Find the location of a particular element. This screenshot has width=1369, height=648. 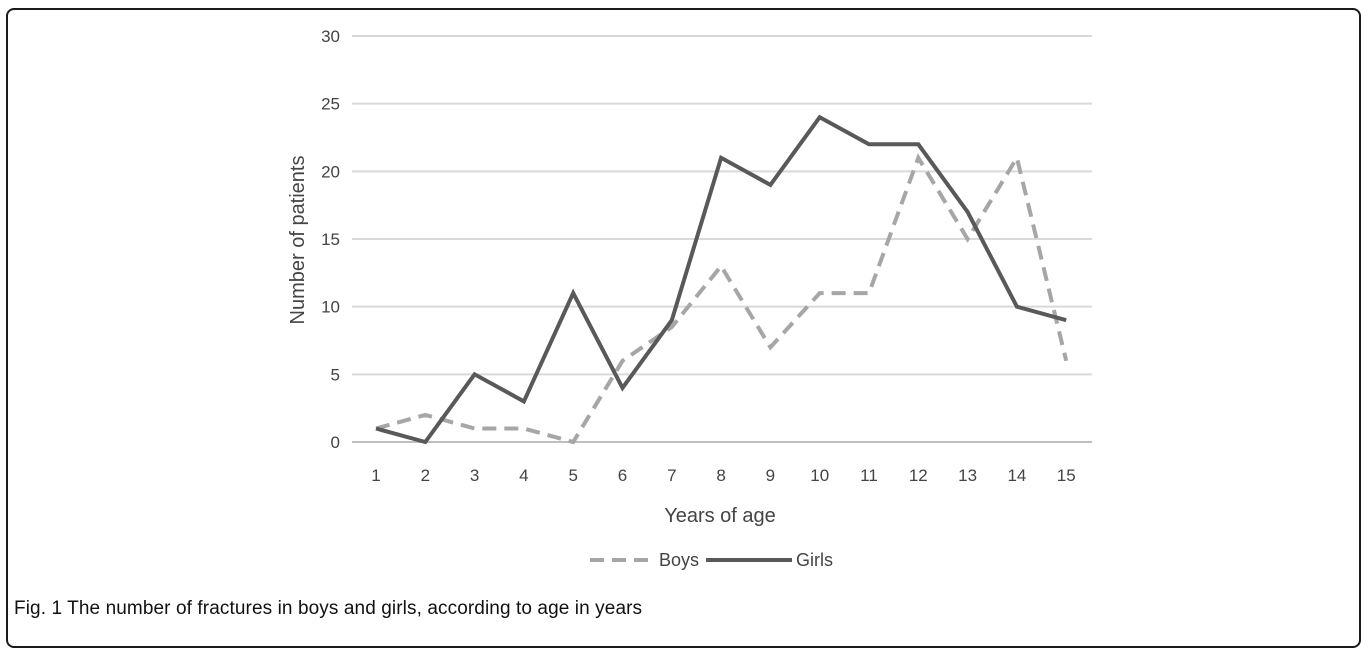

legend-label-boys: Boys is located at coordinates (679, 560).